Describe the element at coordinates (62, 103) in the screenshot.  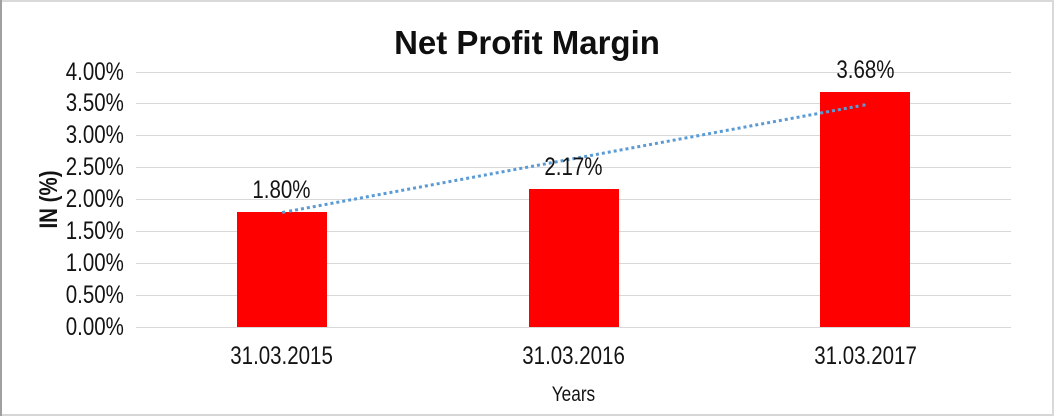
I see `y-tick-label: 3.50%` at that location.